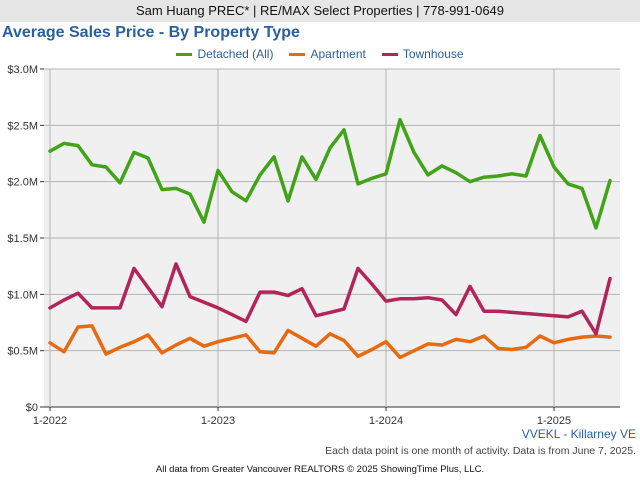  I want to click on chart-title: Average Sales Price - By Property Type, so click(151, 32).